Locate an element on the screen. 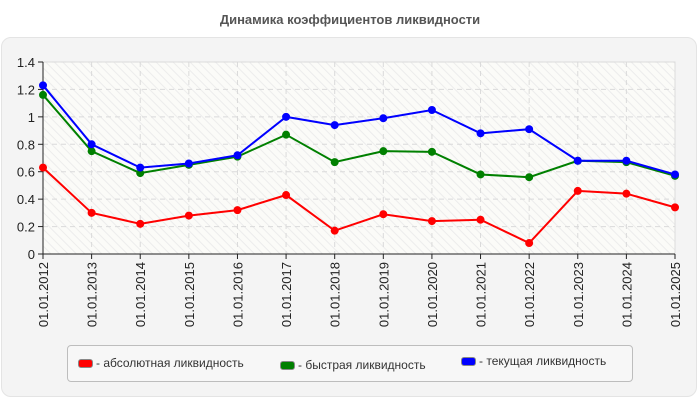 The image size is (700, 400). legend-item-quick: - быстрая ликвидность is located at coordinates (353, 365).